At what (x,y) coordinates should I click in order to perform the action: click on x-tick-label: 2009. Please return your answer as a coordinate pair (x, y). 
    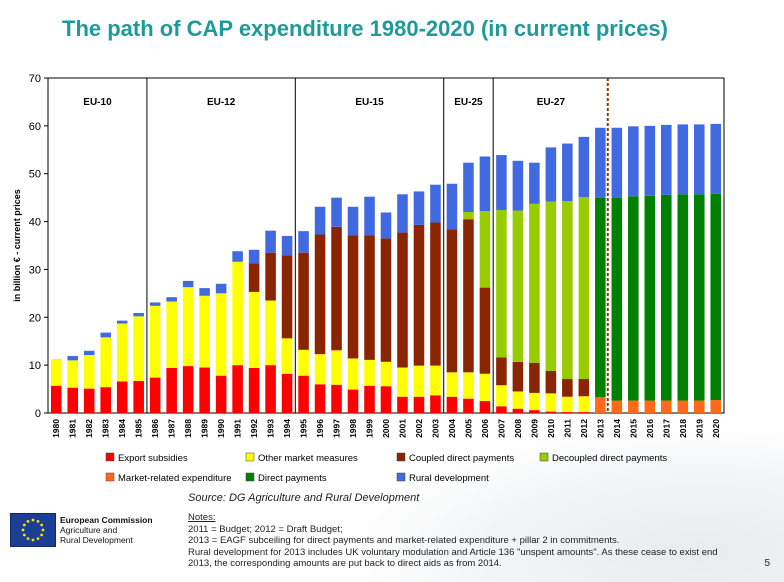
    Looking at the image, I should click on (534, 428).